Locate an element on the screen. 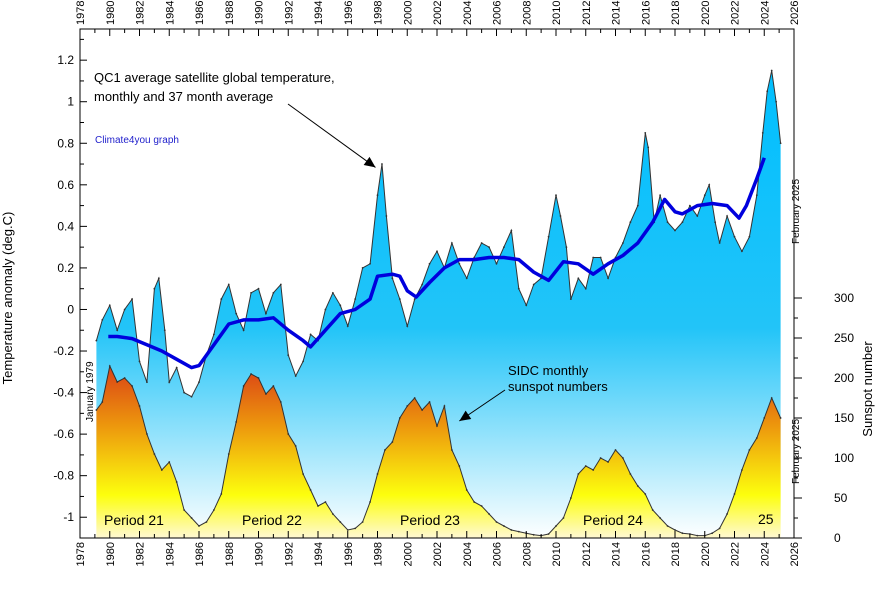  x-tick-label-top: 2020 is located at coordinates (706, 13).